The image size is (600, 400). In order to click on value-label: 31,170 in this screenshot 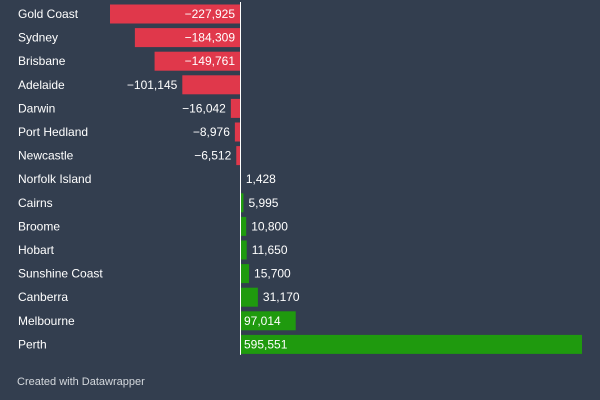, I will do `click(281, 297)`.